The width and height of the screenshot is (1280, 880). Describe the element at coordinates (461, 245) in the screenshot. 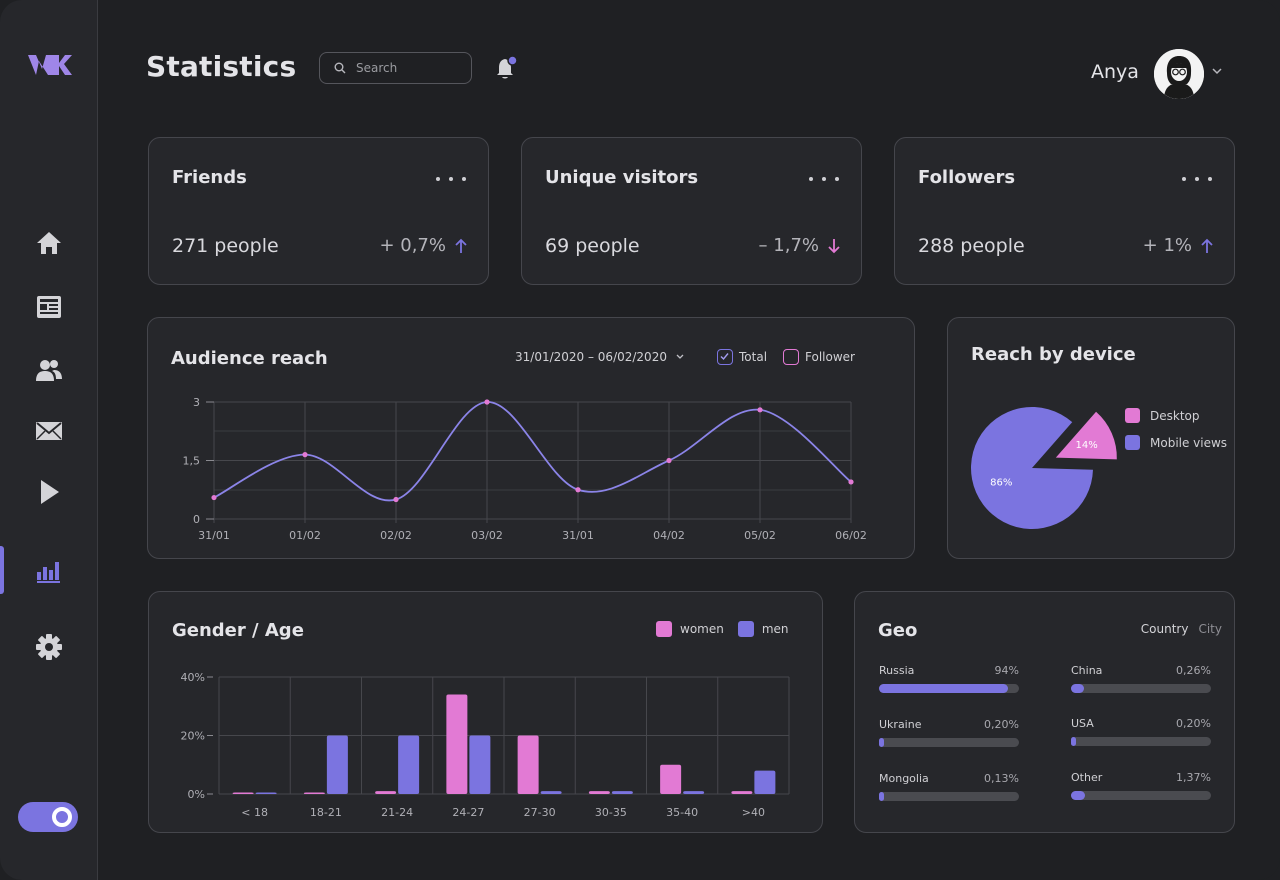

I see `arrow-up-icon` at that location.